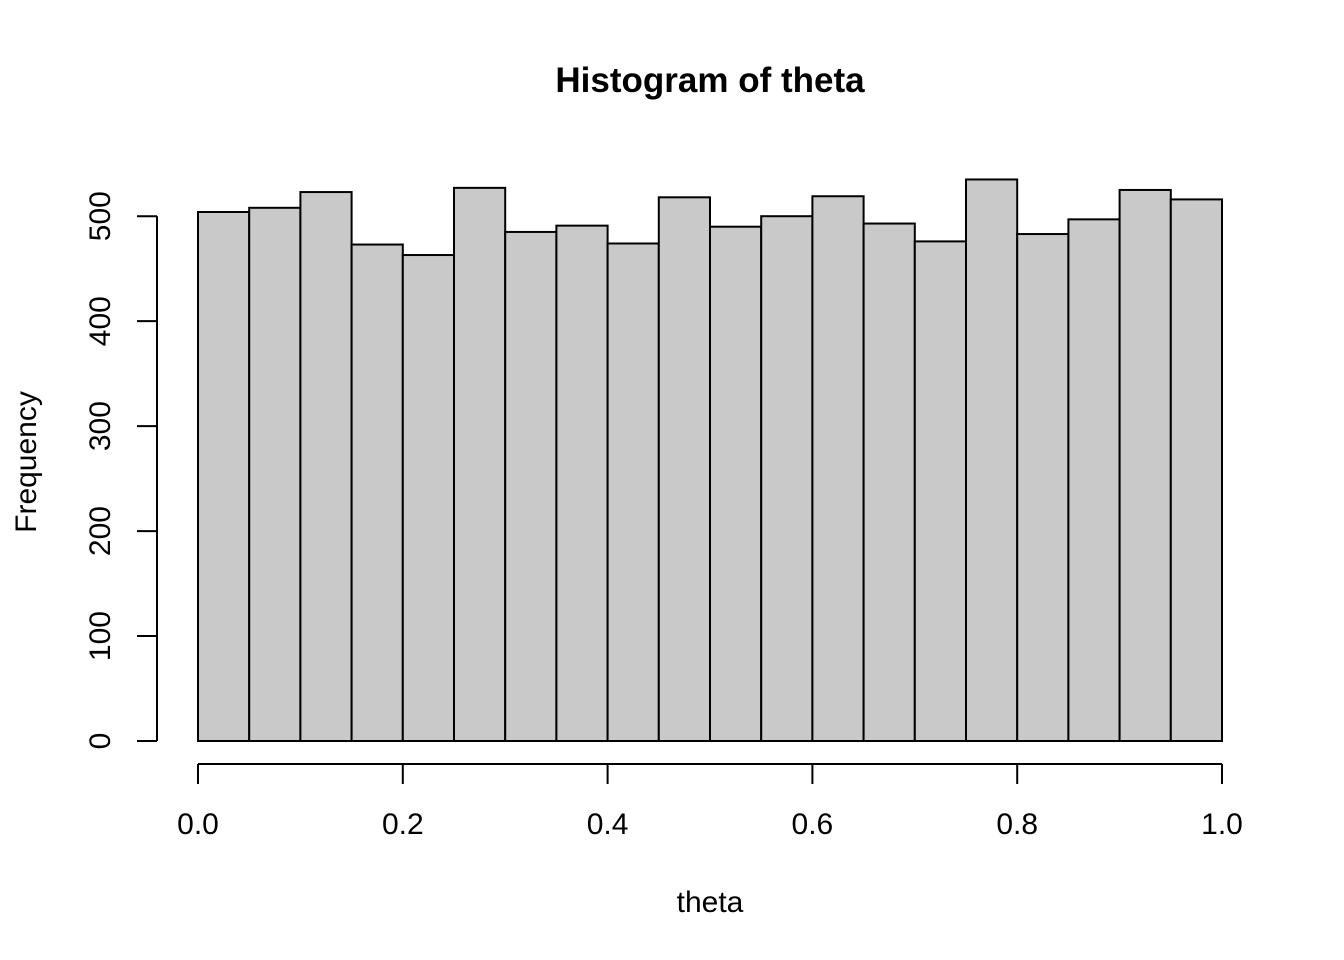 Image resolution: width=1344 pixels, height=960 pixels. I want to click on y-tick-label: 500, so click(100, 216).